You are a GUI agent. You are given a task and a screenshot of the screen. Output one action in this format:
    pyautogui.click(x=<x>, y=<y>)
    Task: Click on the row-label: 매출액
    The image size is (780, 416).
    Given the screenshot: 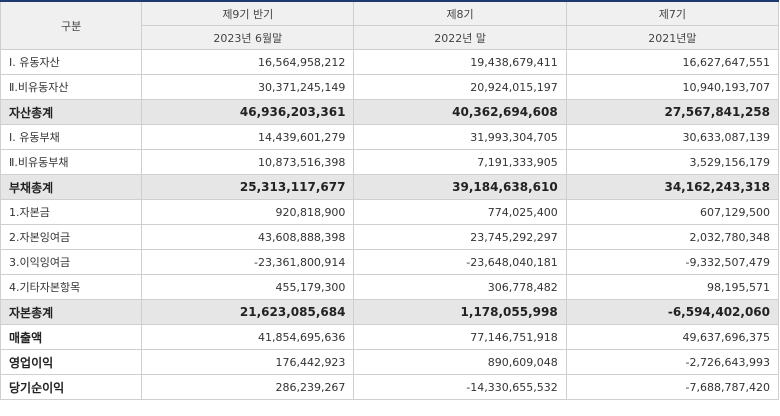 What is the action you would take?
    pyautogui.click(x=71, y=337)
    